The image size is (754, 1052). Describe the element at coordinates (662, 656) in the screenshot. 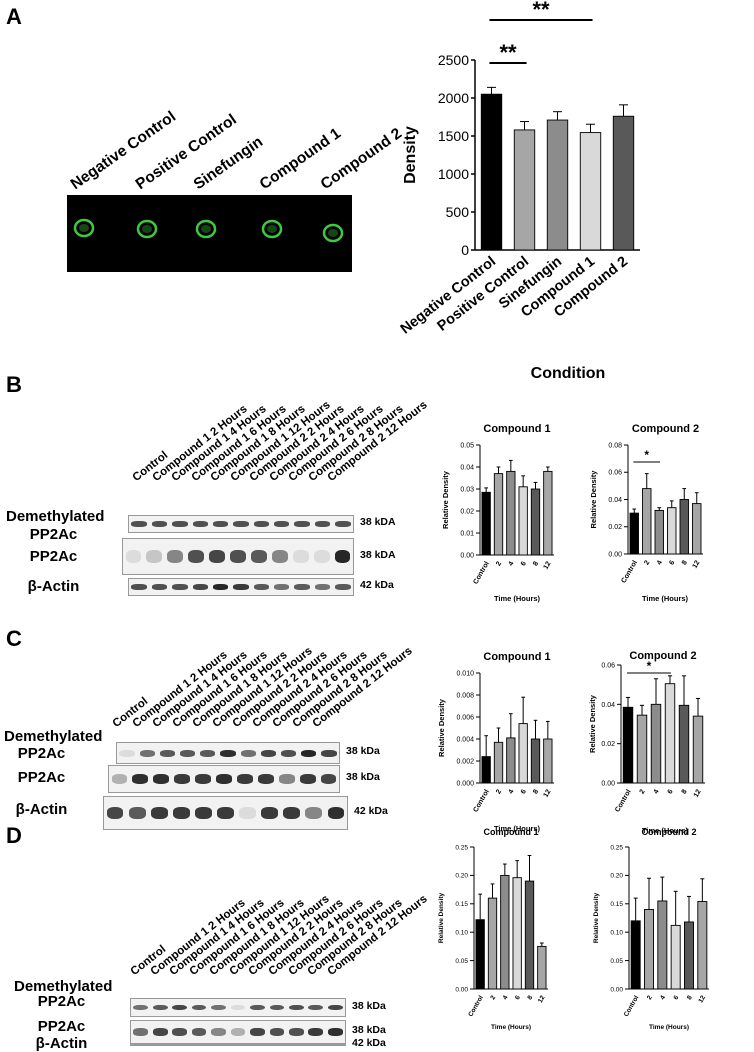

I see `chart-title: Compound 2` at that location.